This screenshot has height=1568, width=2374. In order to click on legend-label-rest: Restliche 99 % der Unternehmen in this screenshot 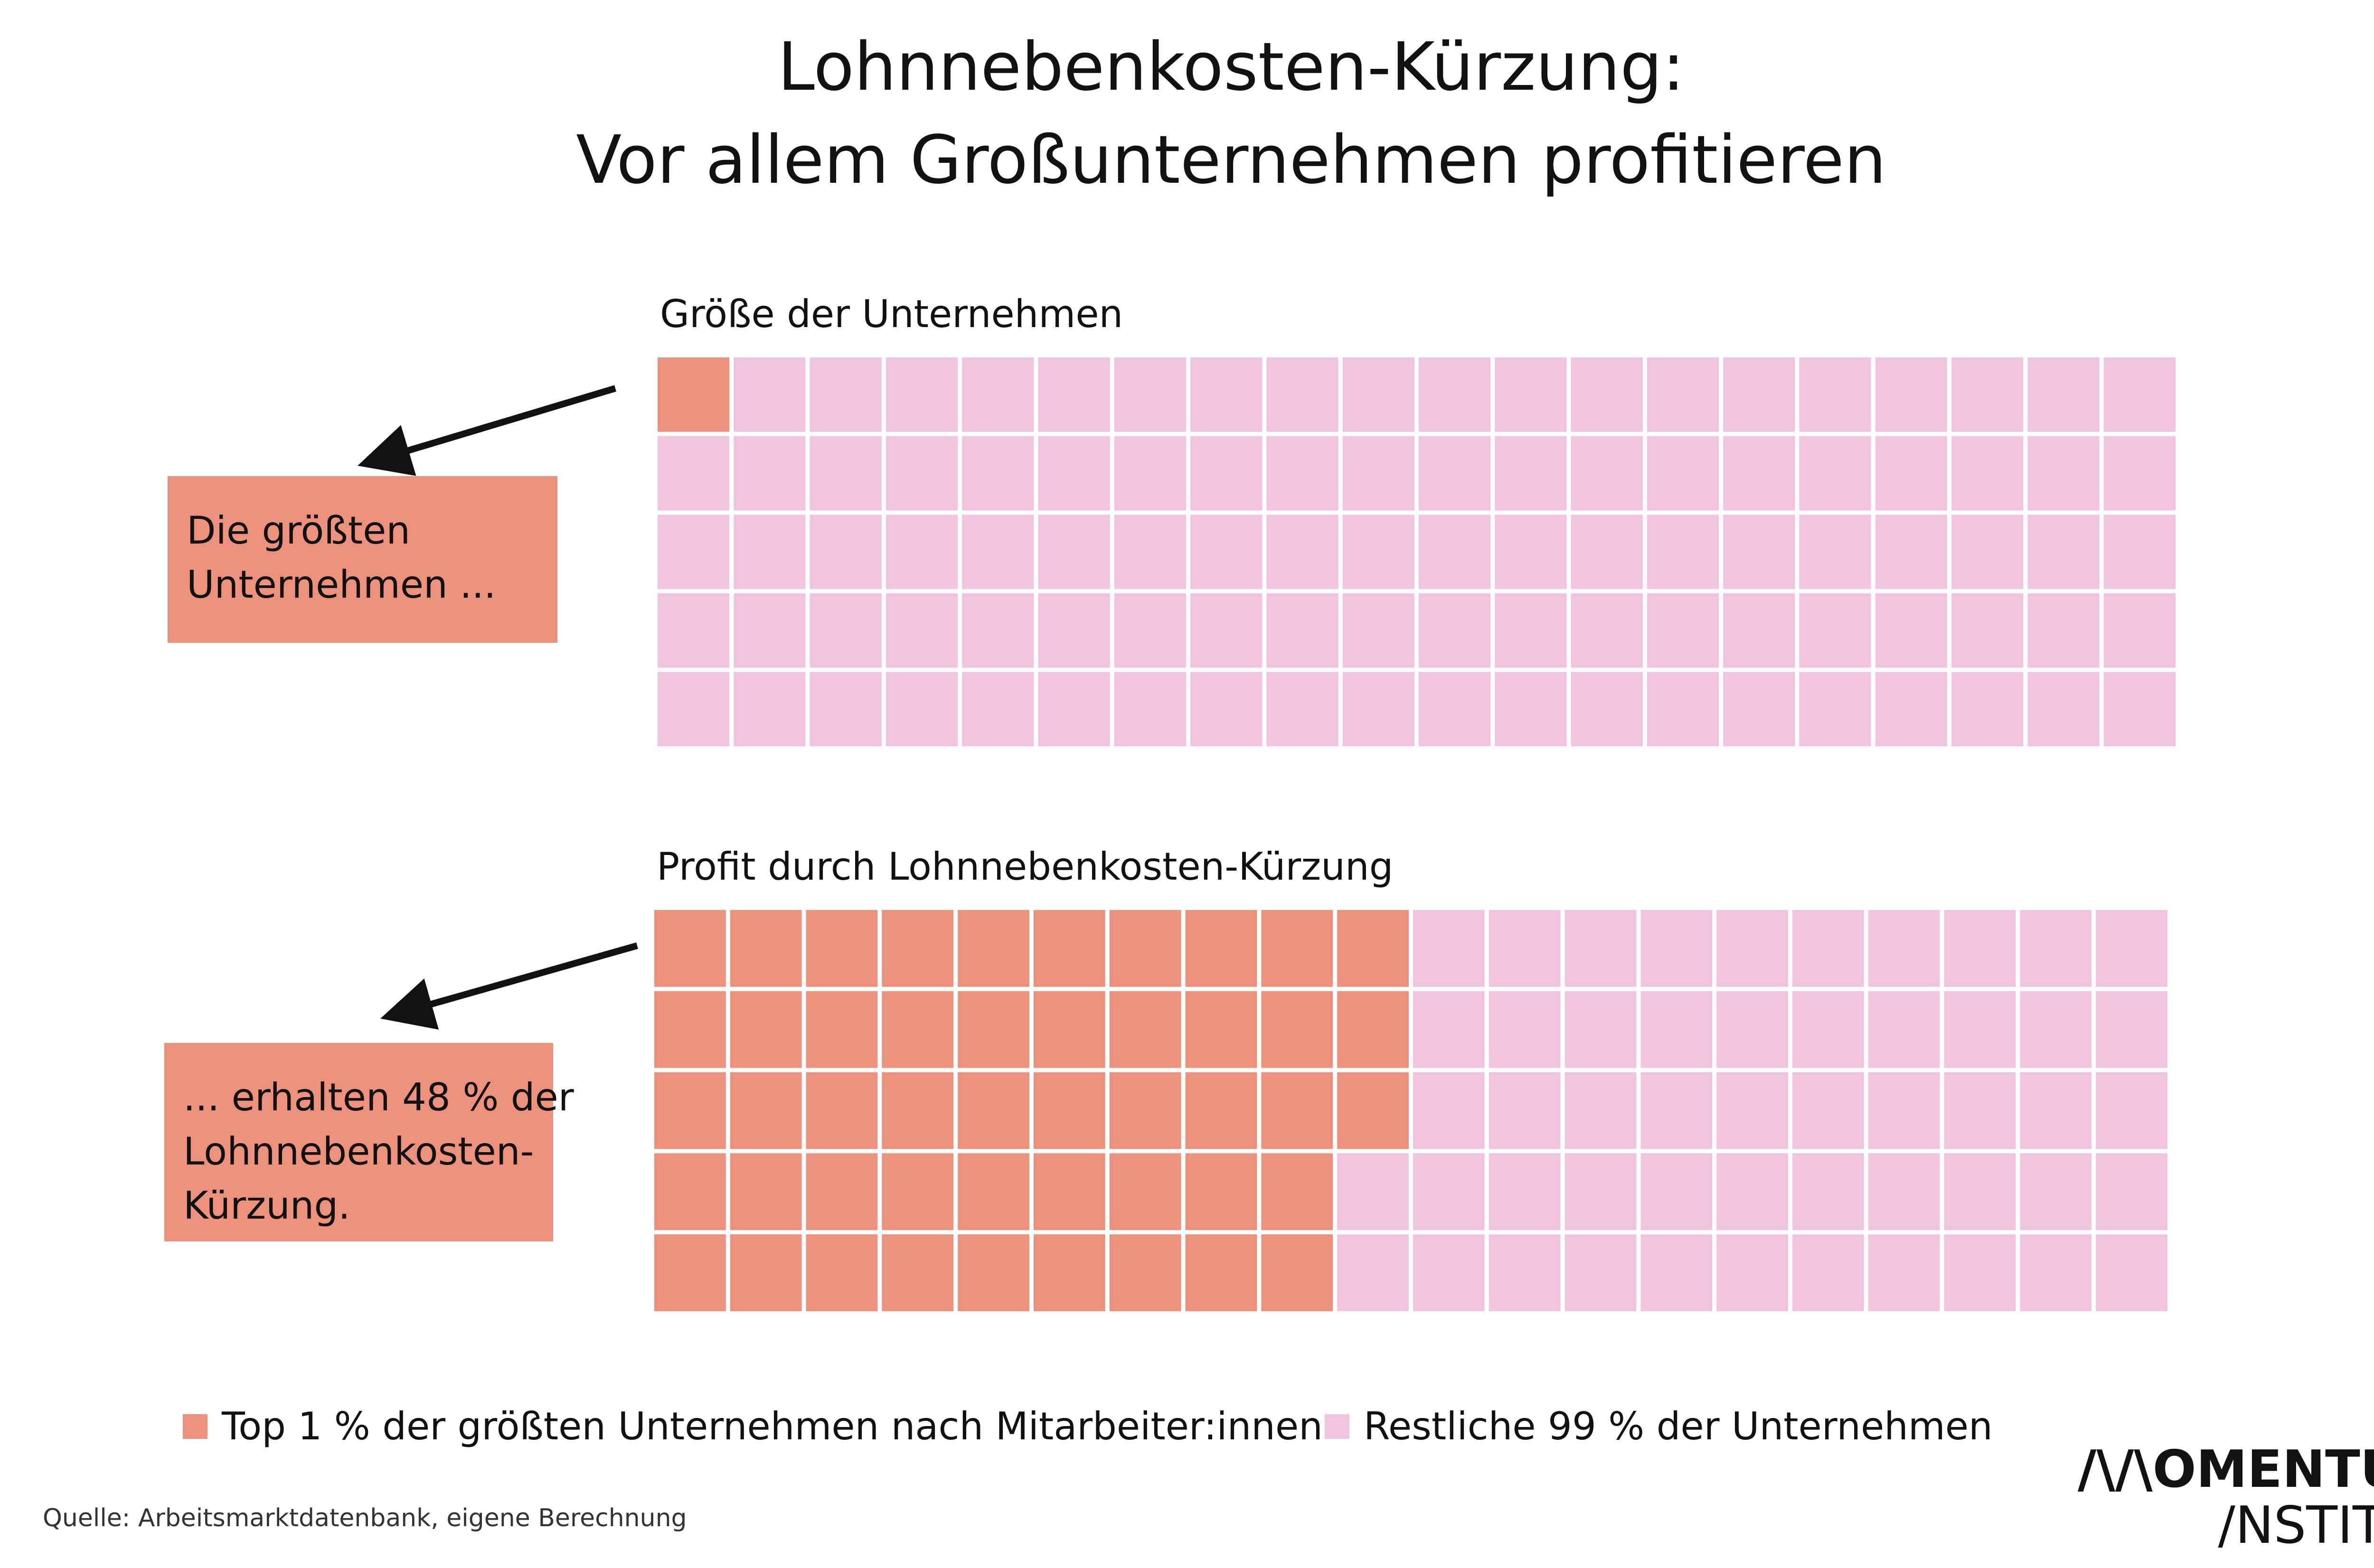, I will do `click(1678, 1426)`.